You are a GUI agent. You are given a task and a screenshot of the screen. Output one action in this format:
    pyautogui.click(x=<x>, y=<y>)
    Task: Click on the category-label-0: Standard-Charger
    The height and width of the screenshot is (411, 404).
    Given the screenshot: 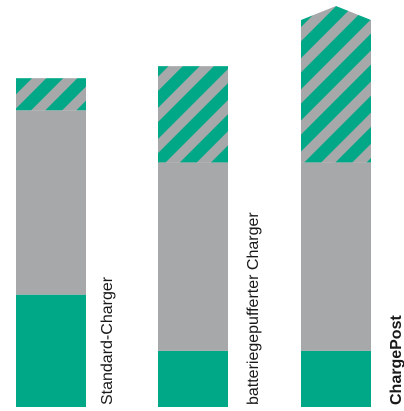 What is the action you would take?
    pyautogui.click(x=107, y=340)
    